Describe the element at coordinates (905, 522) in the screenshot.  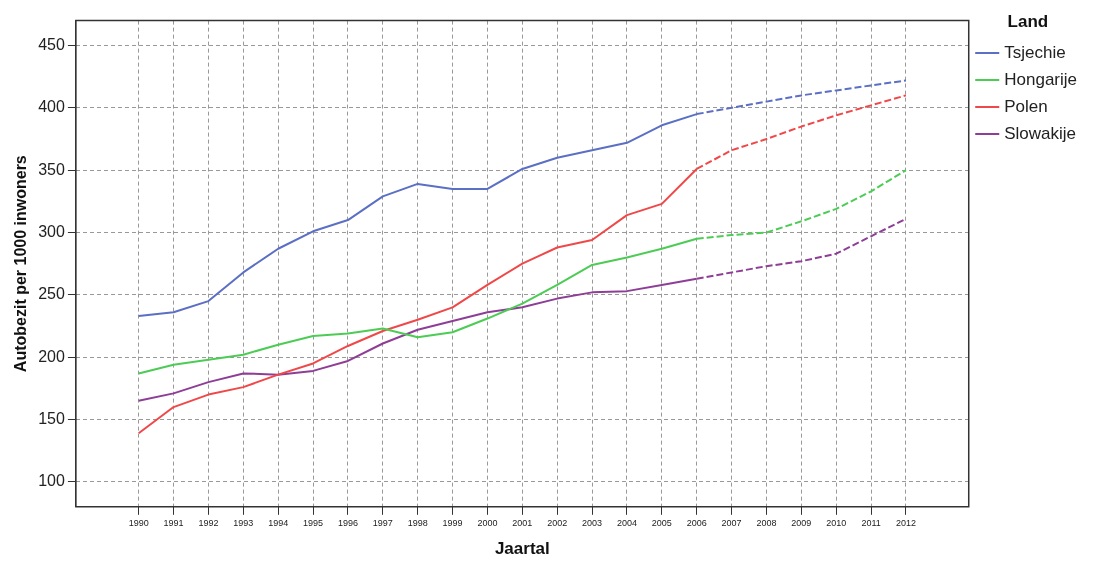
I see `x-tick-label: 2012` at that location.